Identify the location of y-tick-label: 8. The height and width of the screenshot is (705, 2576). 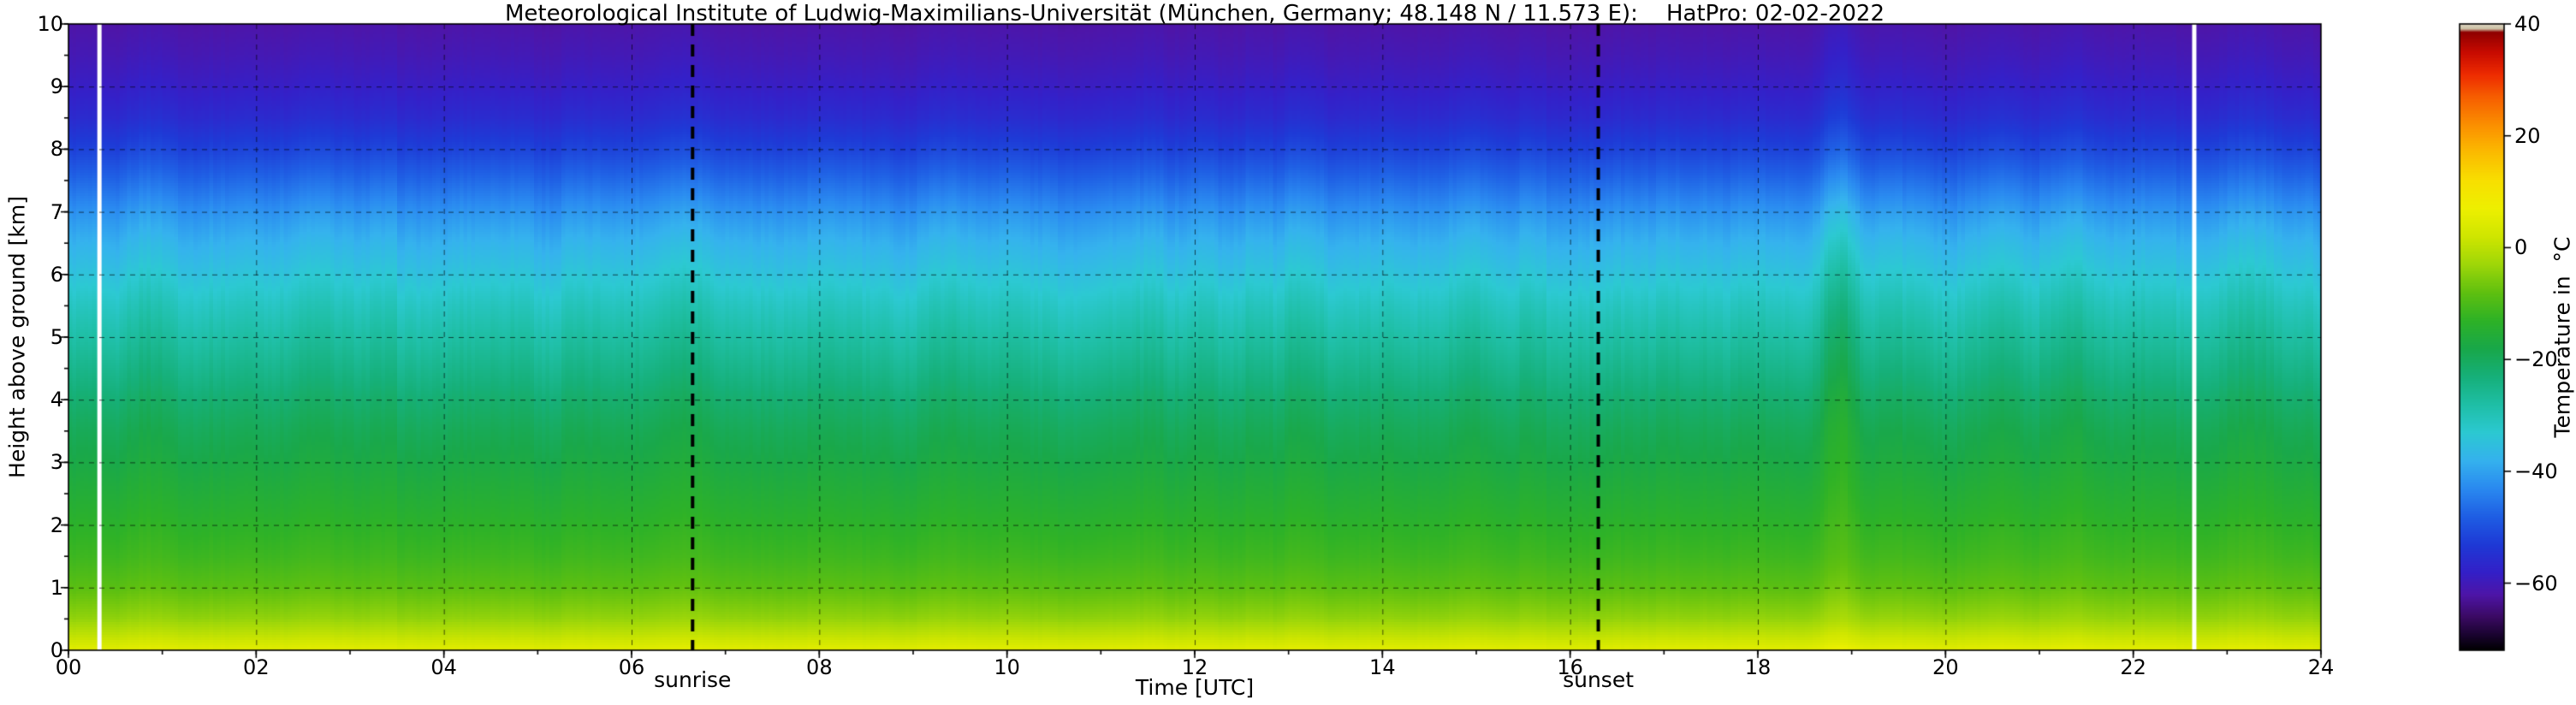
(56, 149).